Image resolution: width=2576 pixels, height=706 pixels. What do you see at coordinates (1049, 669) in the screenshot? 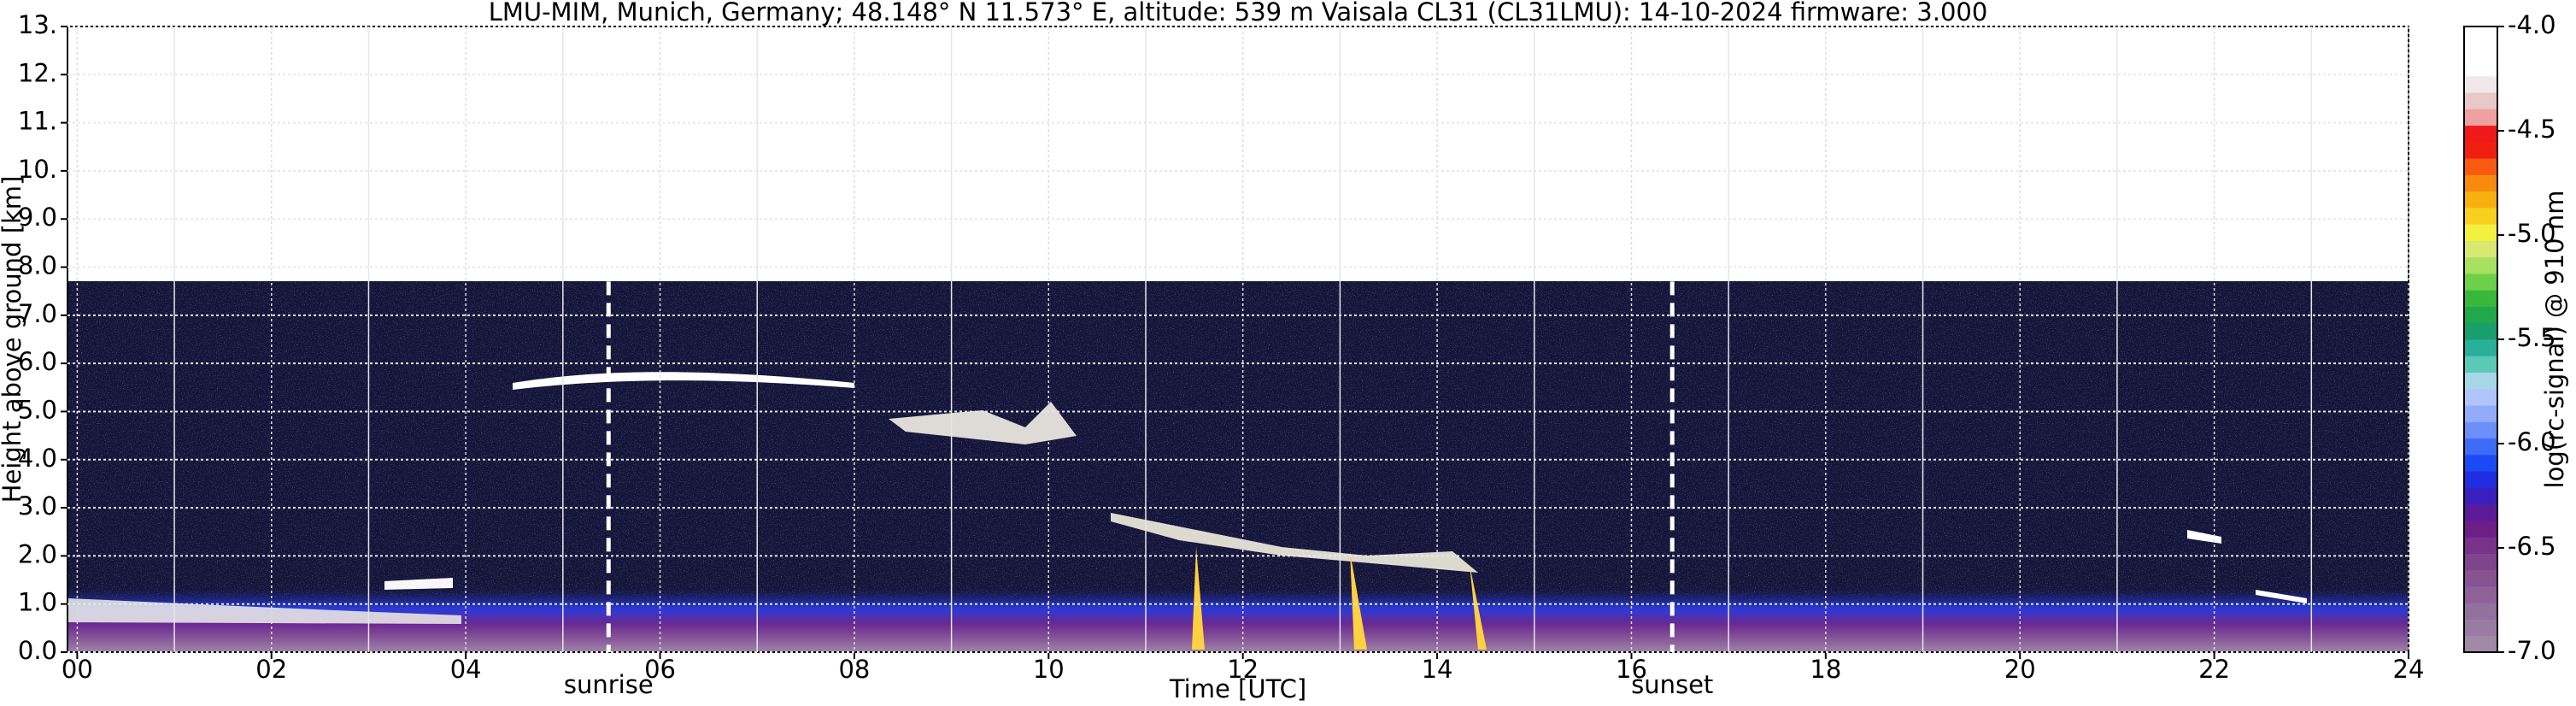
I see `x-tick-label: 10` at bounding box center [1049, 669].